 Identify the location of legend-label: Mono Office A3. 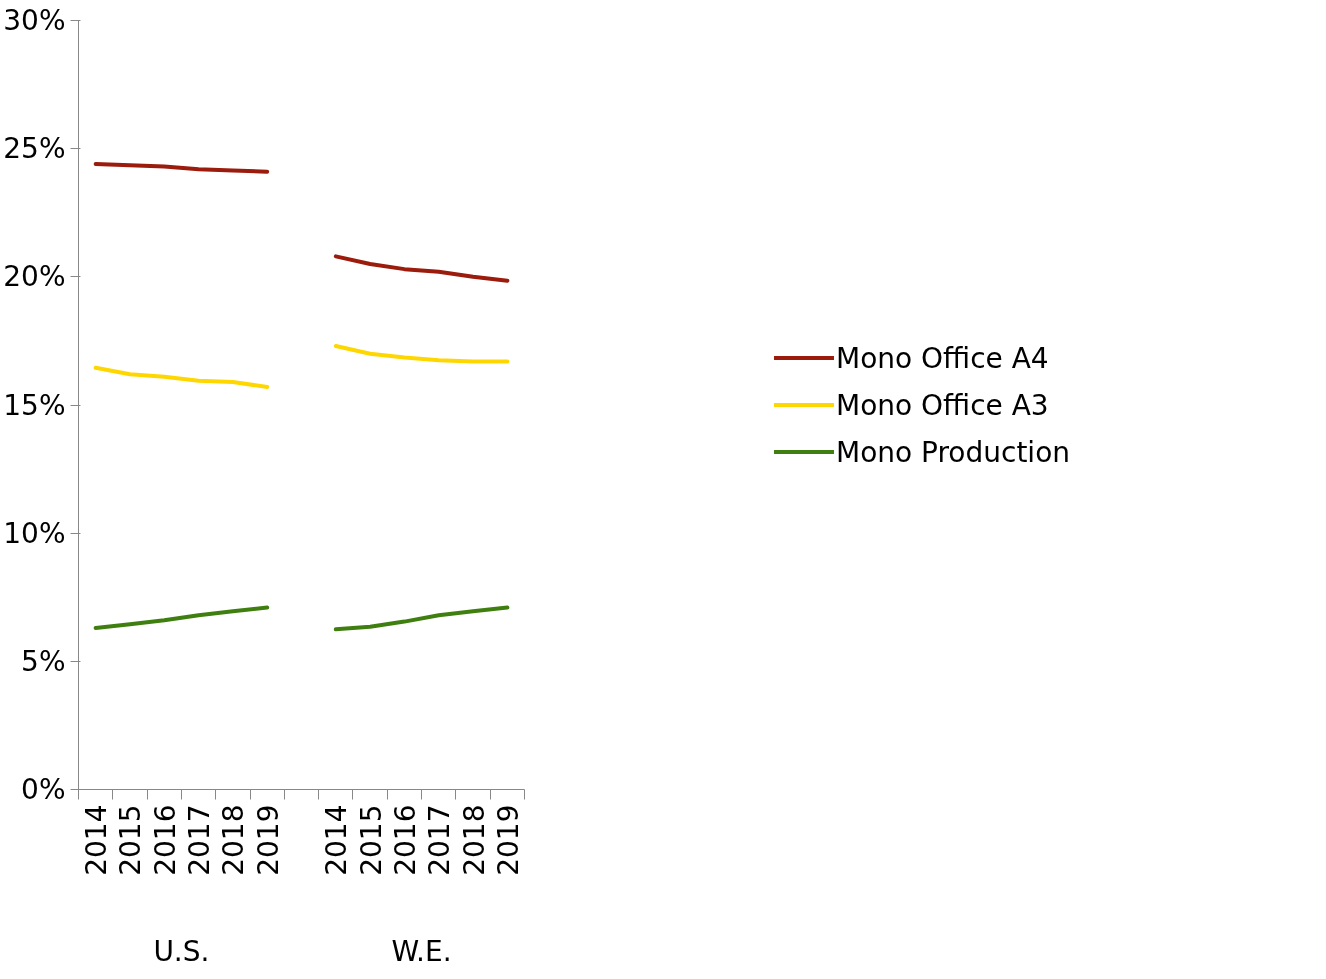
(942, 404).